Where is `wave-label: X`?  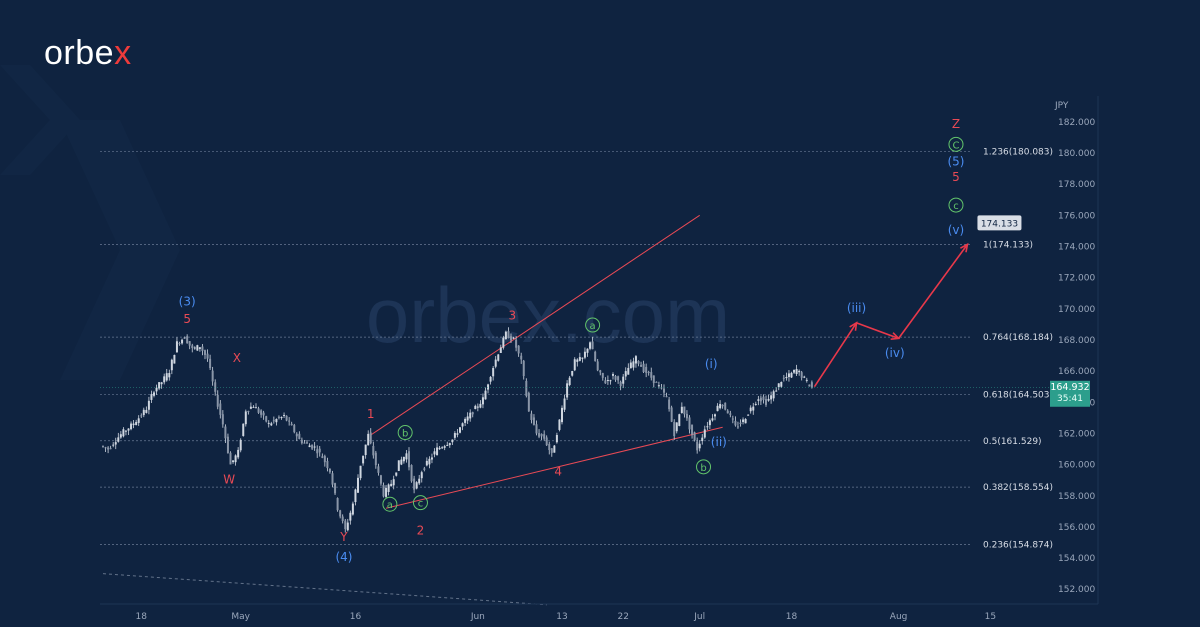 wave-label: X is located at coordinates (237, 358).